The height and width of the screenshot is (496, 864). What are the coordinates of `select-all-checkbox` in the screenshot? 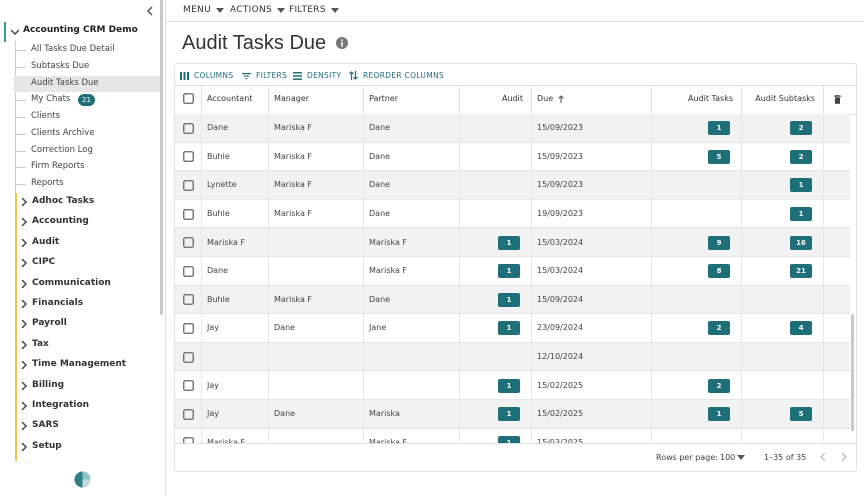 It's located at (188, 98).